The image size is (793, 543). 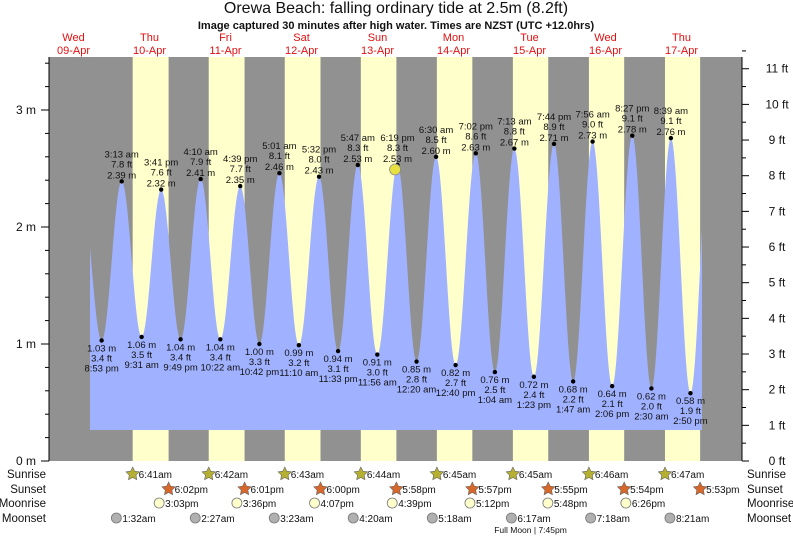 I want to click on day-of-week-label: Thu, so click(x=149, y=38).